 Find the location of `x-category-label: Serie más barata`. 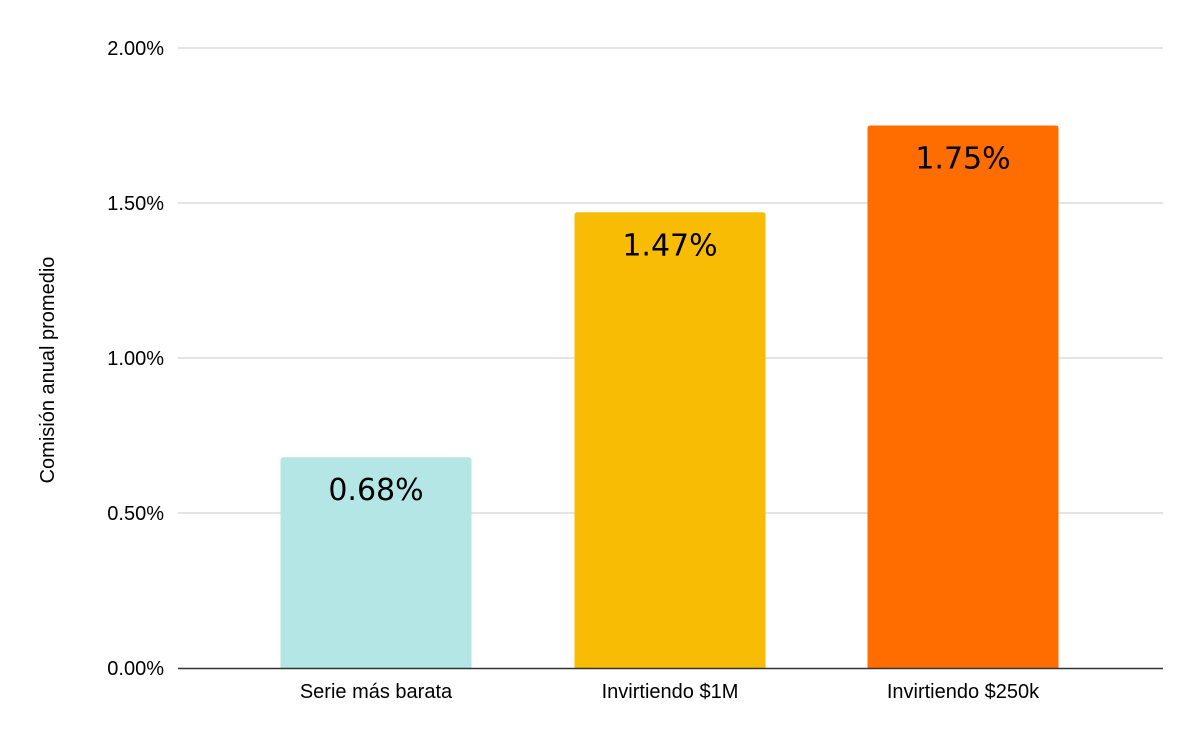

x-category-label: Serie más barata is located at coordinates (376, 692).